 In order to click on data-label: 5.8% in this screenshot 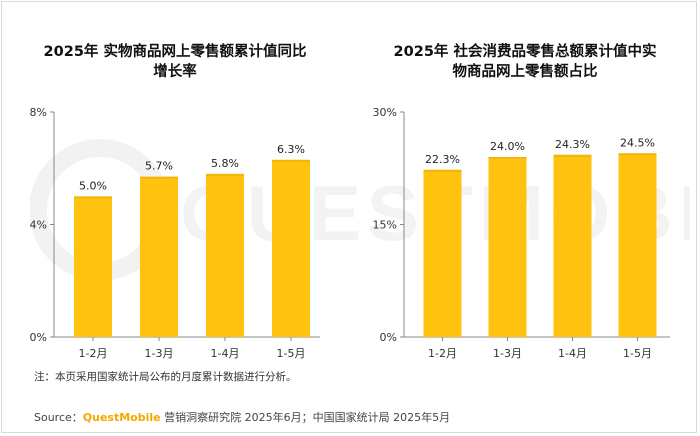, I will do `click(225, 163)`.